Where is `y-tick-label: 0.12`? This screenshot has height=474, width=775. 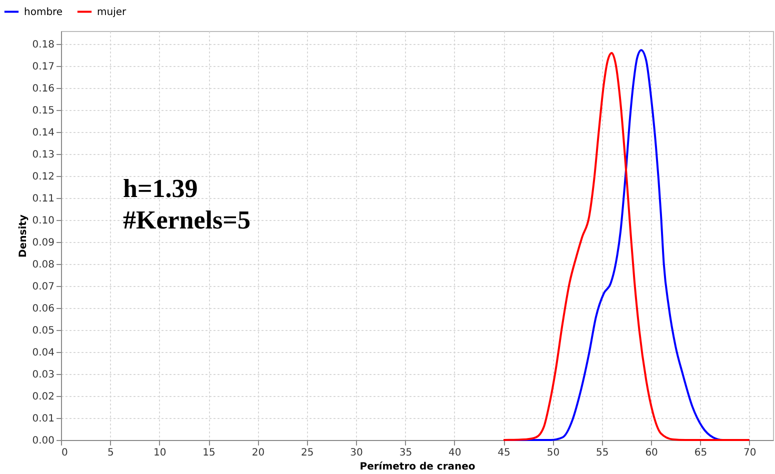
y-tick-label: 0.12 is located at coordinates (43, 177).